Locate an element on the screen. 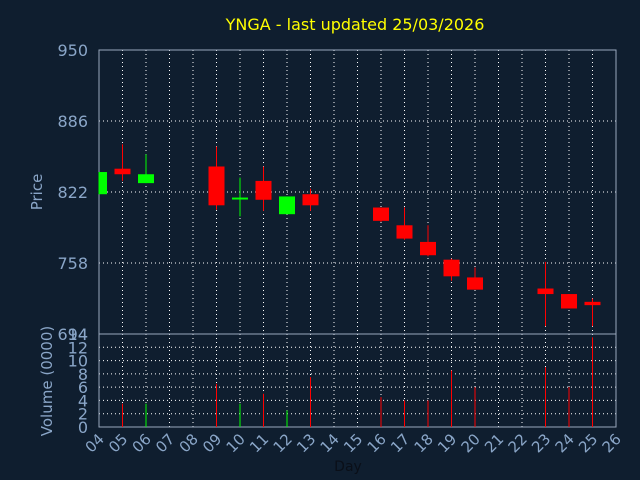 Image resolution: width=640 pixels, height=480 pixels. volume-tick-label: 12 is located at coordinates (78, 347).